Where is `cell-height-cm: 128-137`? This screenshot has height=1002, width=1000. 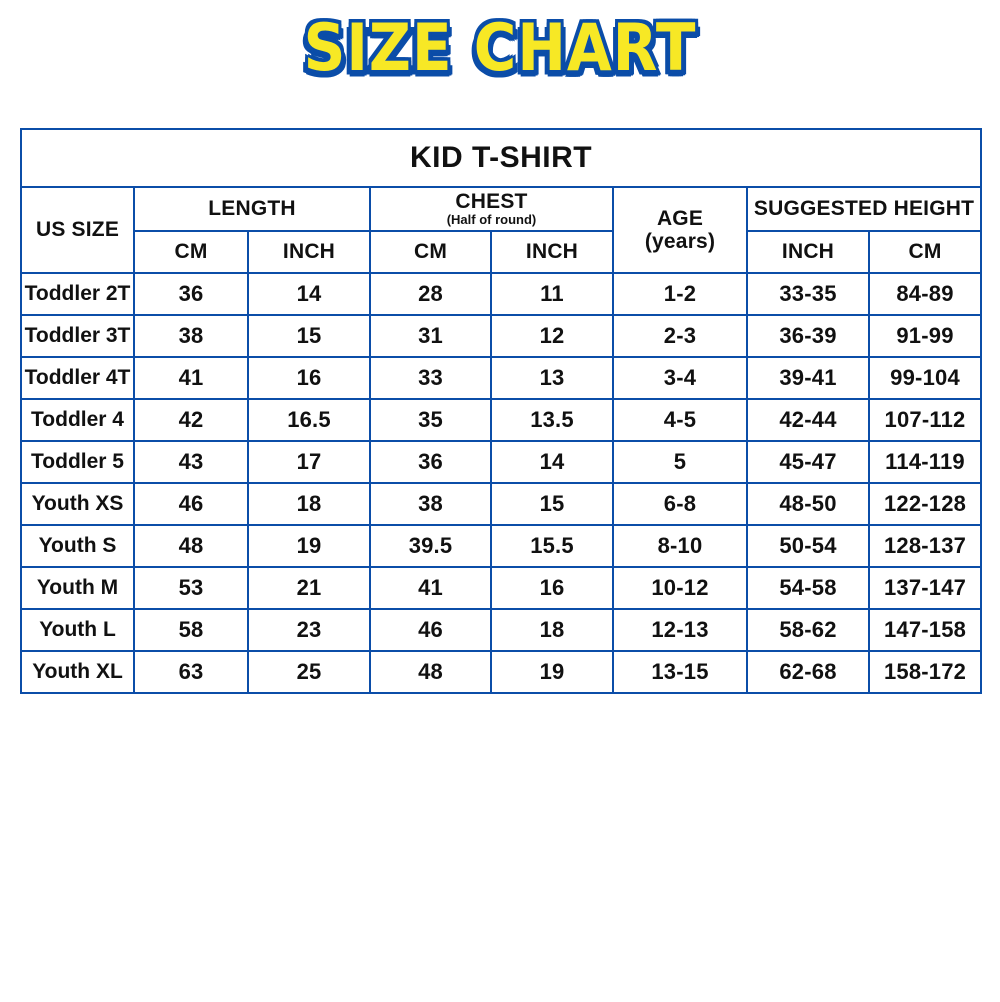
cell-height-cm: 128-137 is located at coordinates (925, 546).